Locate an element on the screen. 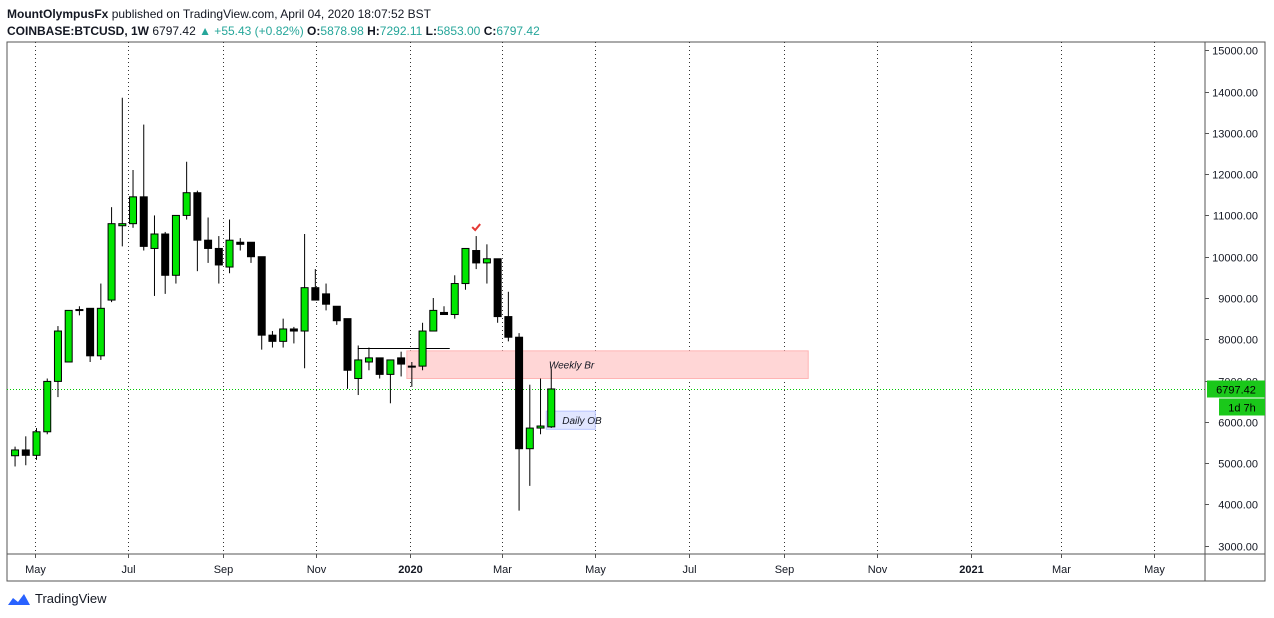  daily-ob-zone is located at coordinates (570, 420).